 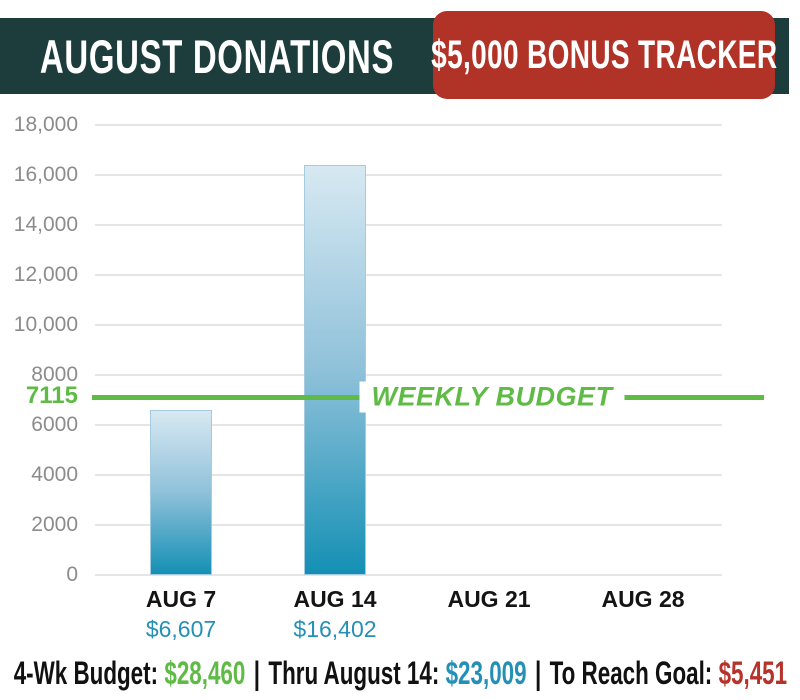 What do you see at coordinates (45, 174) in the screenshot?
I see `y-tick-label: 16,000` at bounding box center [45, 174].